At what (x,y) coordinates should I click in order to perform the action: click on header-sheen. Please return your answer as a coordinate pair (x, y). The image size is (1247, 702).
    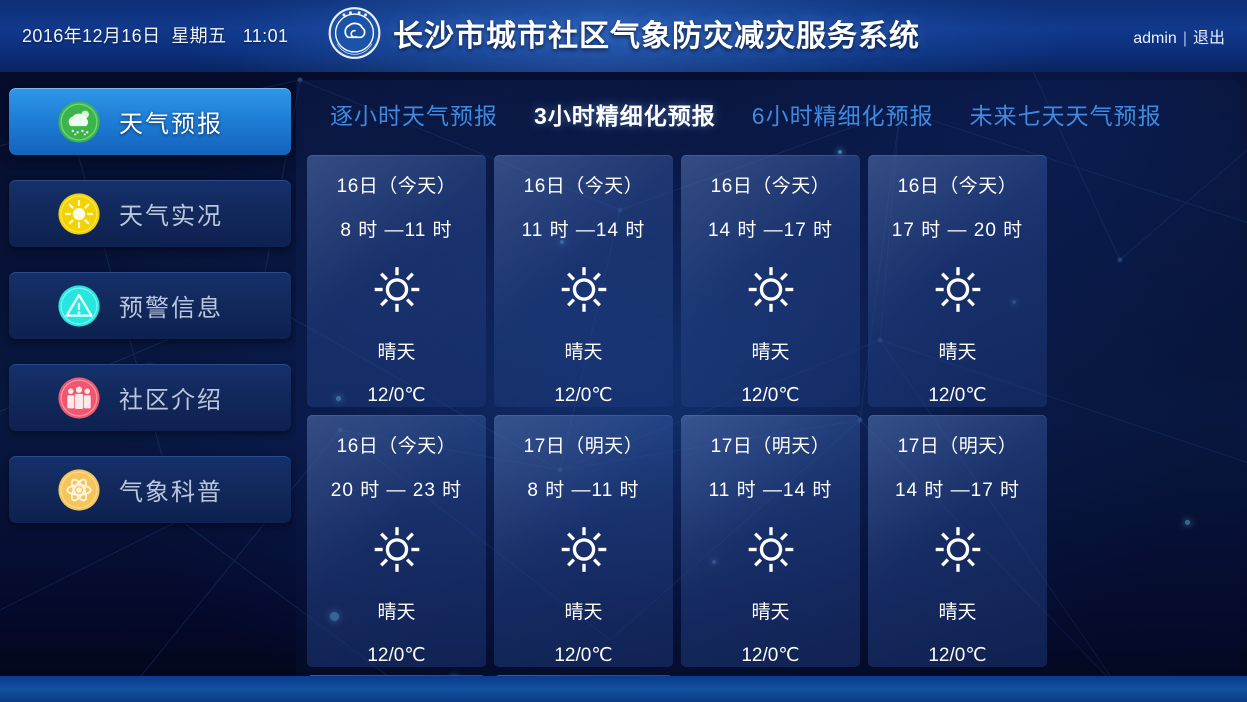
    Looking at the image, I should click on (623, 36).